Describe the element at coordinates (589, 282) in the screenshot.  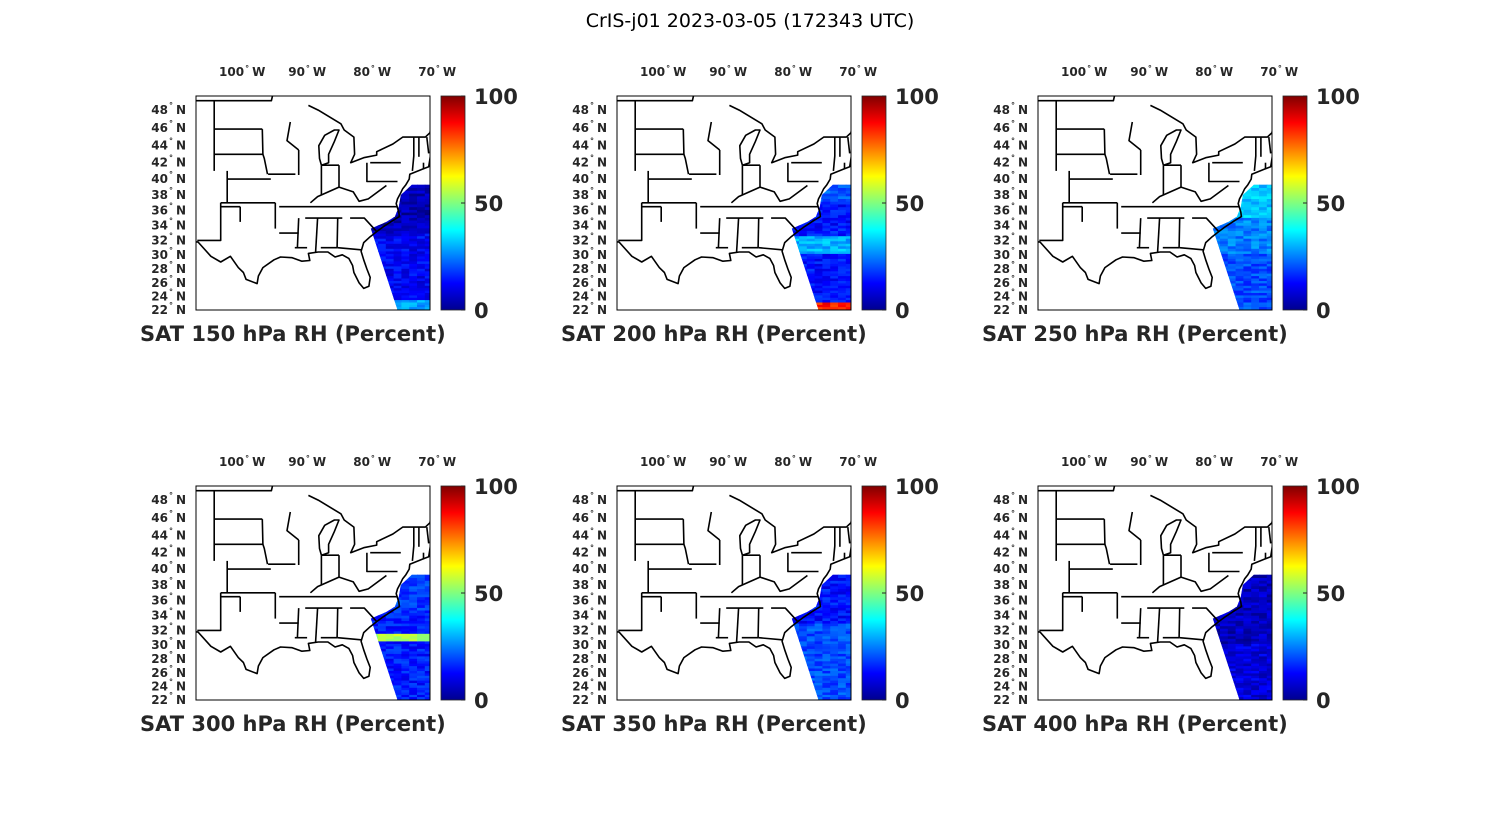
I see `lat-tick-label: 26° N` at that location.